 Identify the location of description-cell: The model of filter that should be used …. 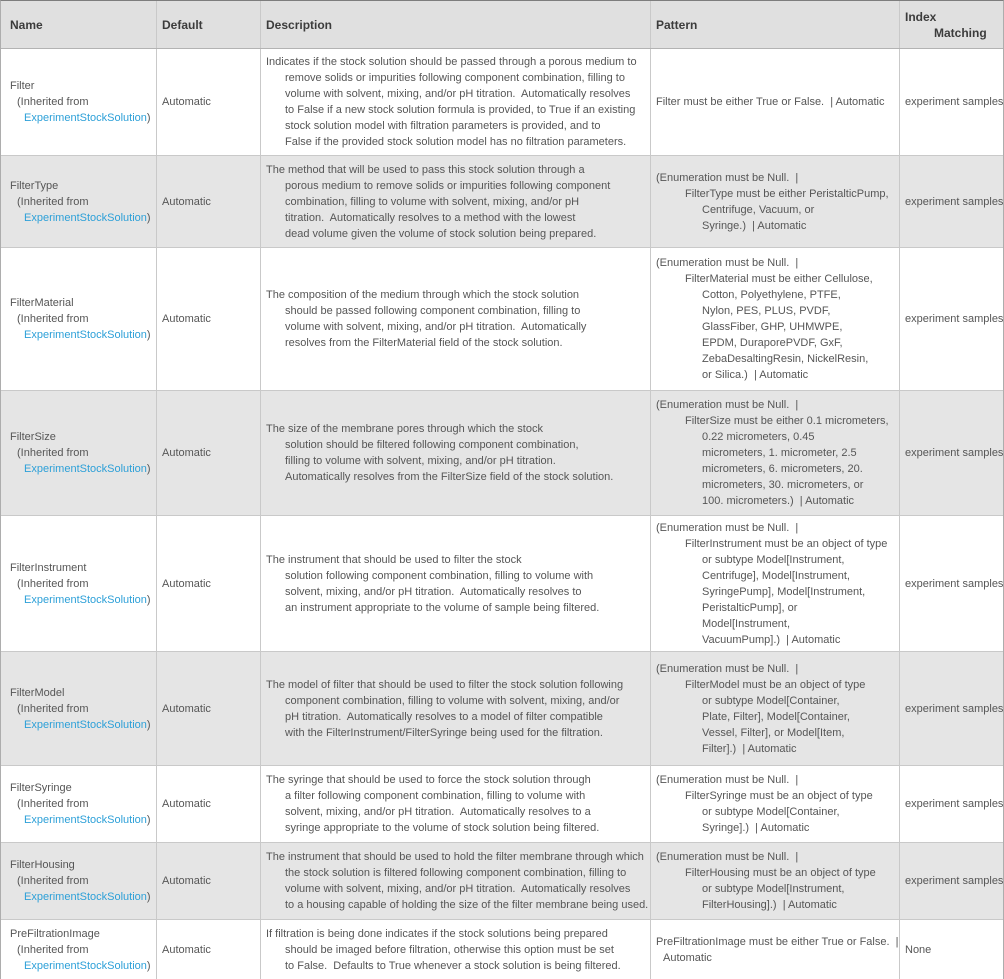
(456, 708).